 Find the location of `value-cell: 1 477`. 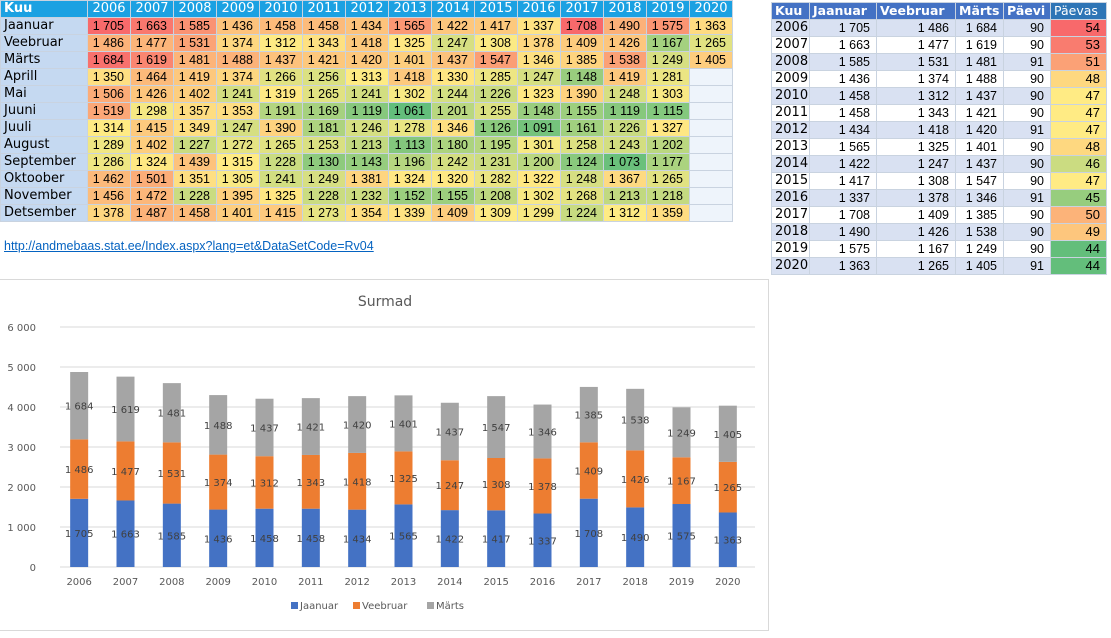

value-cell: 1 477 is located at coordinates (152, 43).